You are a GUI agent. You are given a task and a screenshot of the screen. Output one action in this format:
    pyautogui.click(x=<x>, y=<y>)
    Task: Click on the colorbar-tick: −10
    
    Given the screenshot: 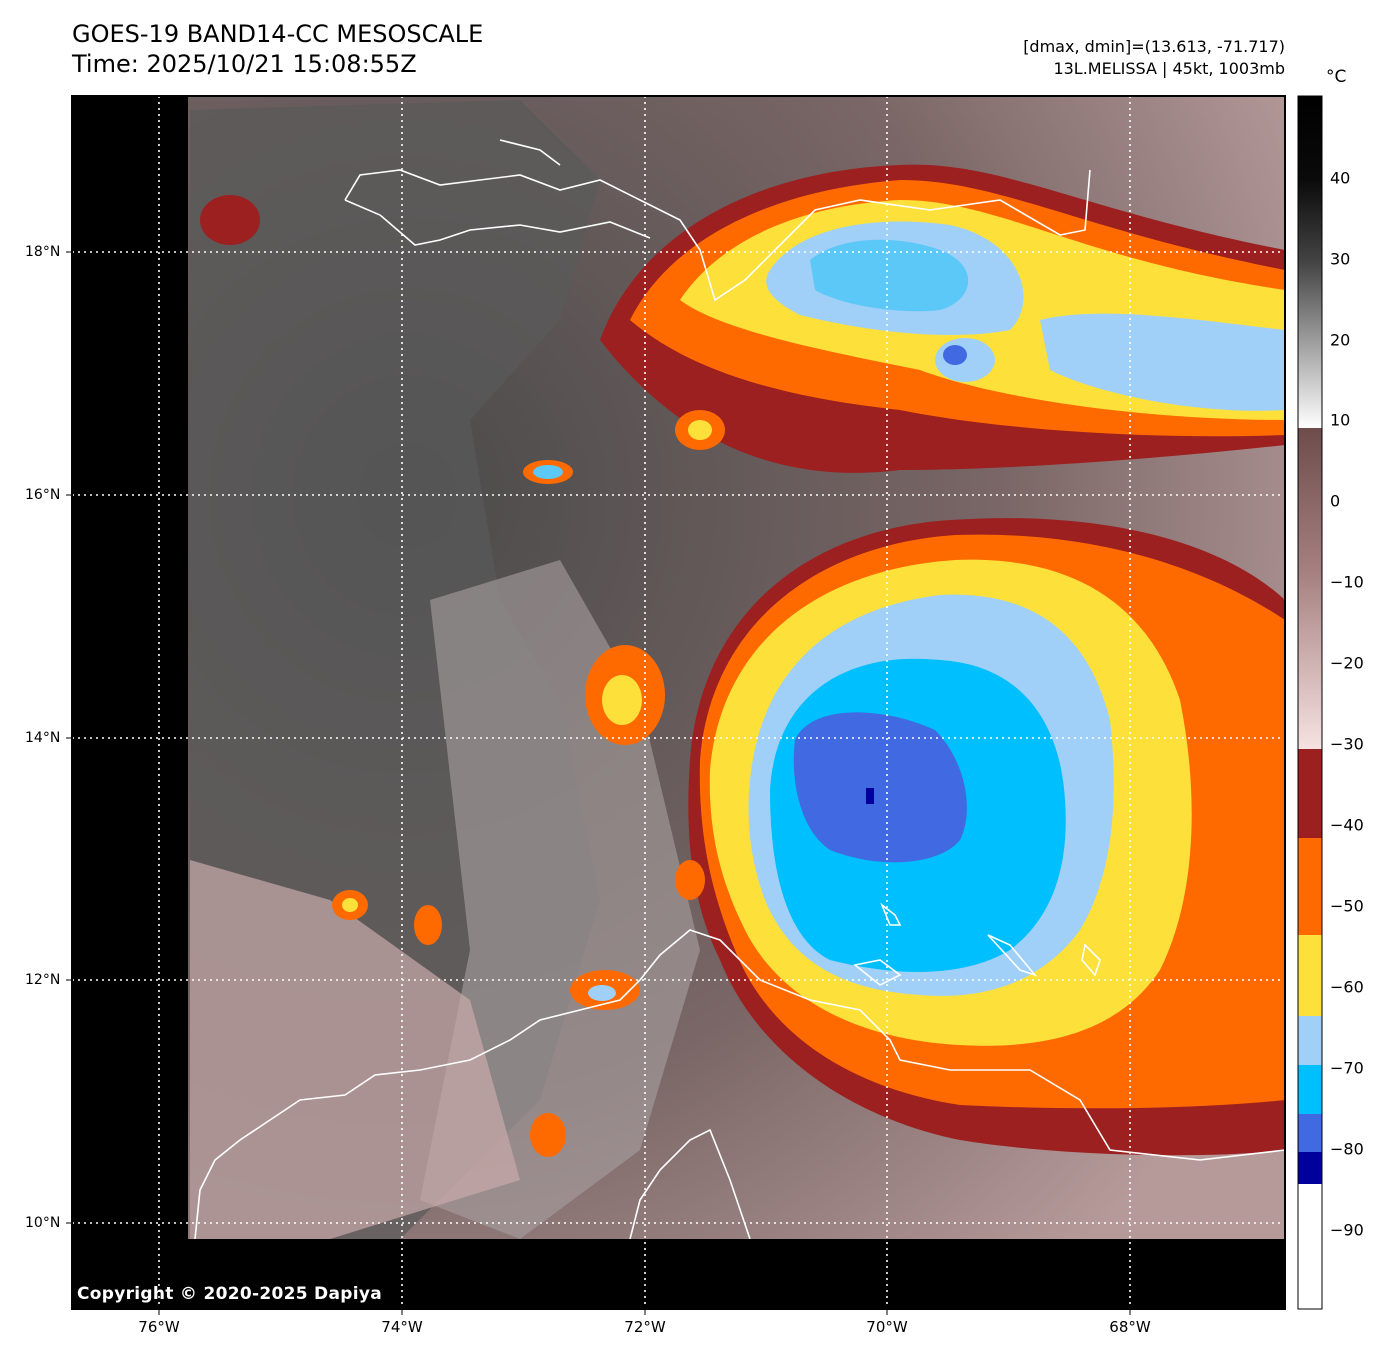 What is the action you would take?
    pyautogui.click(x=1347, y=582)
    